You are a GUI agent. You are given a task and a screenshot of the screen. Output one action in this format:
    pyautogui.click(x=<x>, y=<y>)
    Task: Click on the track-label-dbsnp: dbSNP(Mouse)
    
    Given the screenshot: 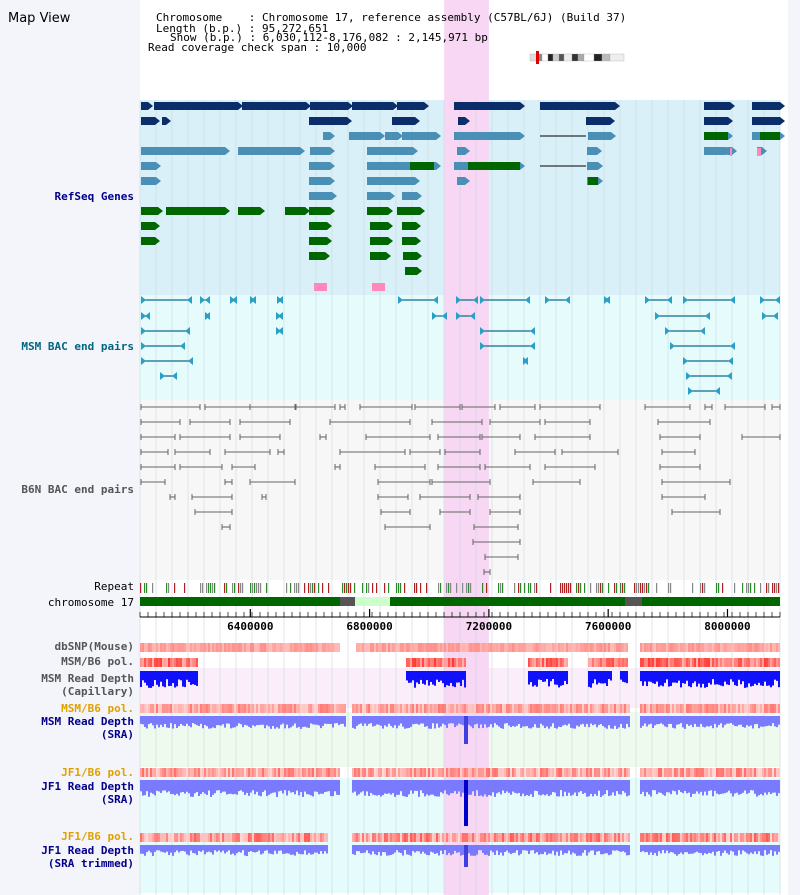 What is the action you would take?
    pyautogui.click(x=94, y=646)
    